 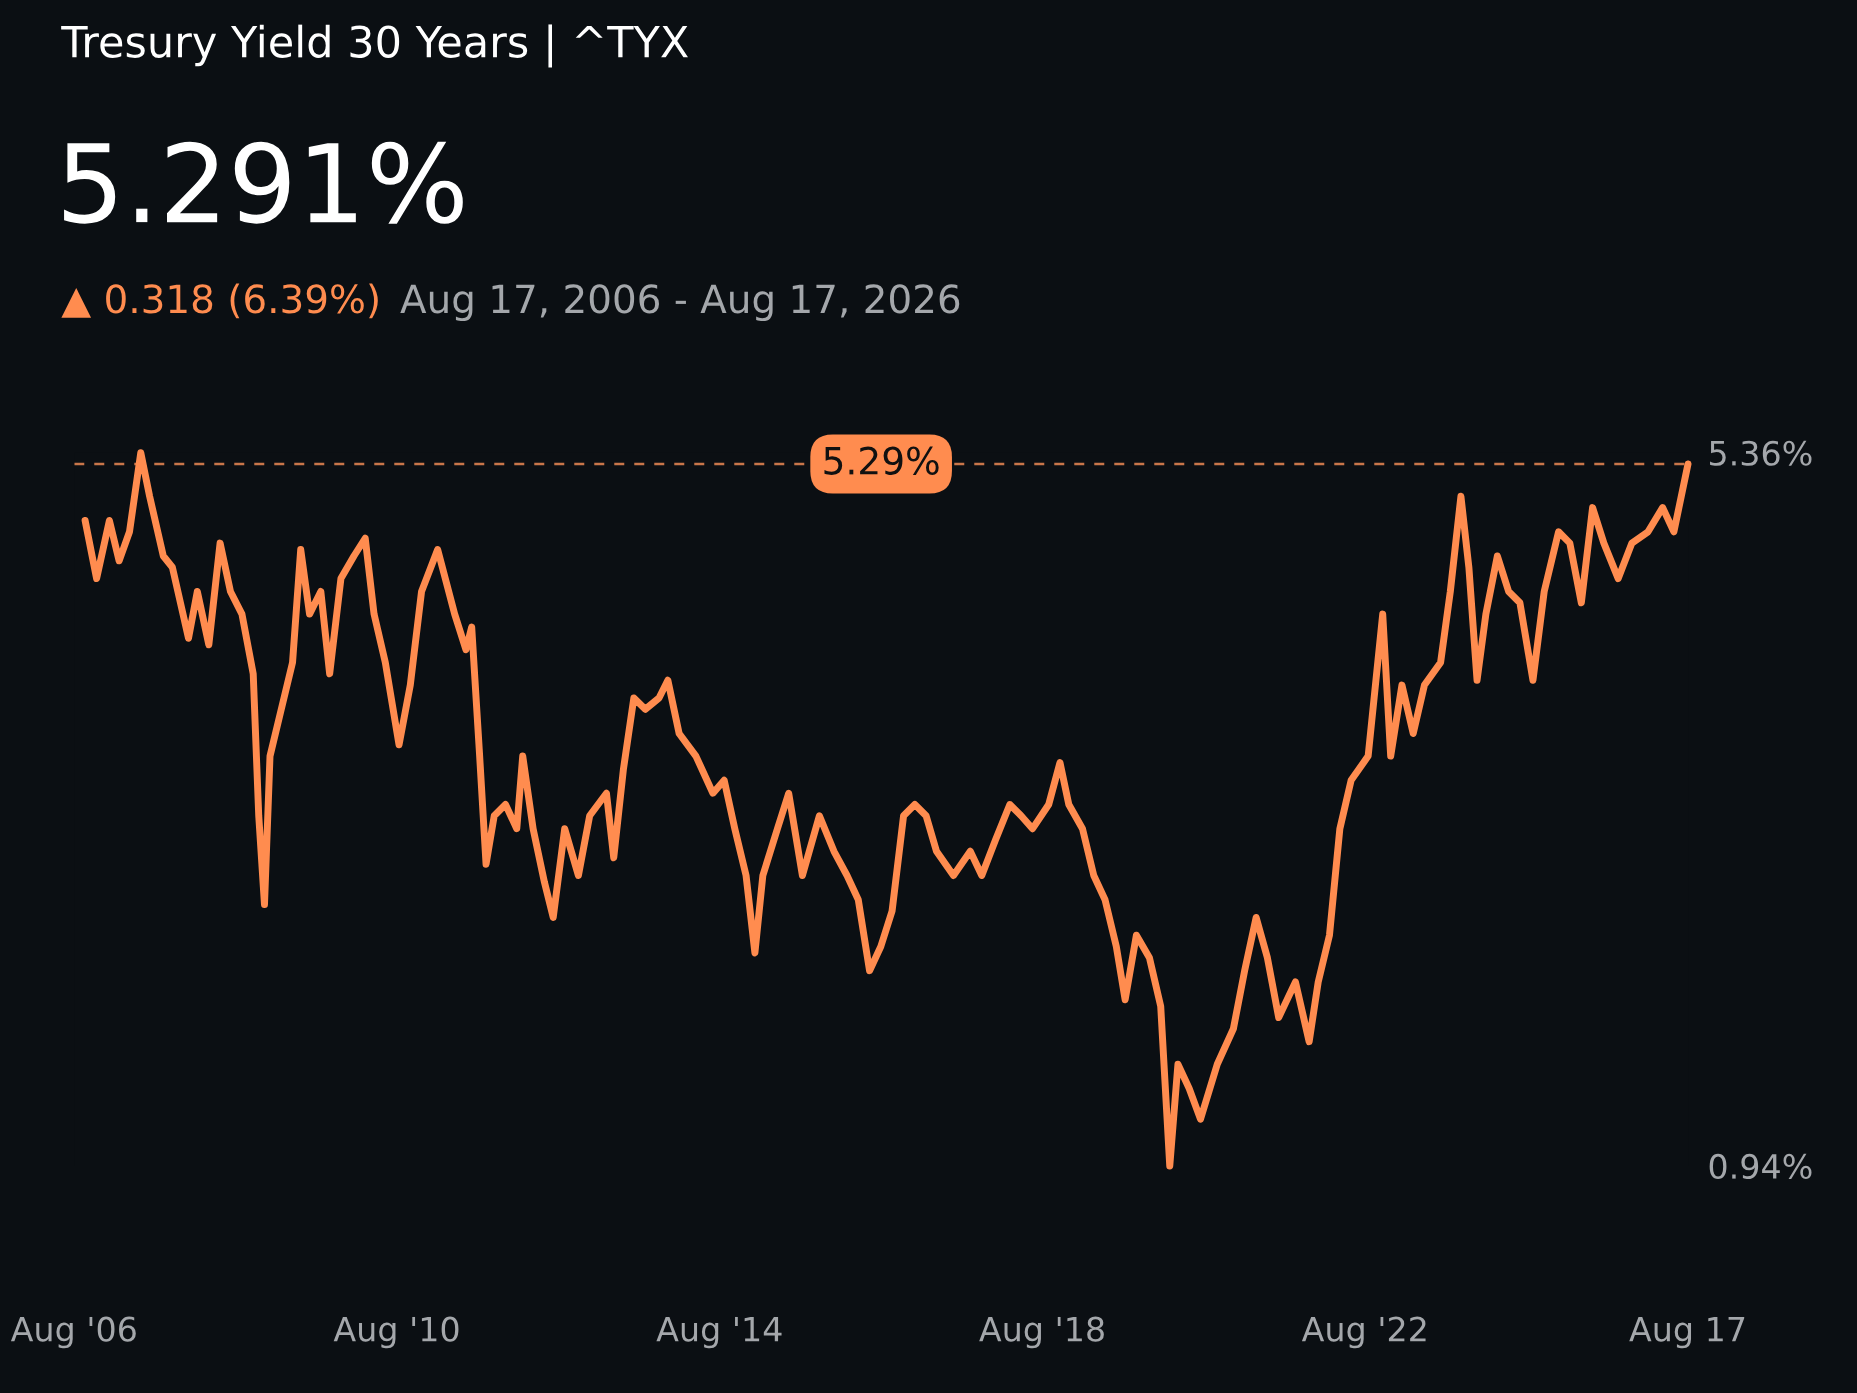 I want to click on chart-title: Tresury Yield 30 Years | ^TYX, so click(x=374, y=46).